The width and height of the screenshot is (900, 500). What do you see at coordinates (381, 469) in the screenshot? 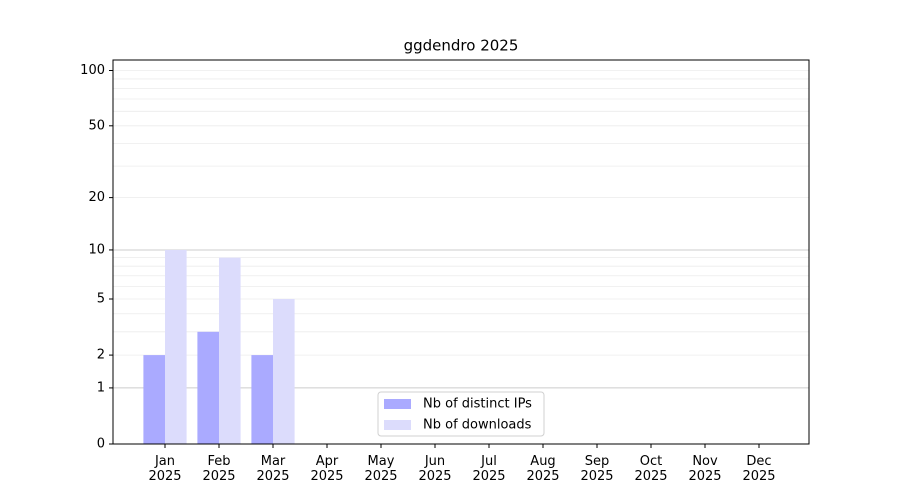
I see `x-tick-label: May 2025` at bounding box center [381, 469].